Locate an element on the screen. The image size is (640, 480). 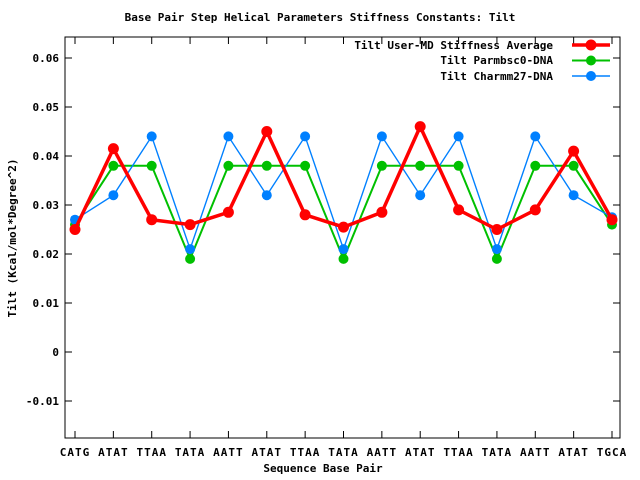
y-tick-label: 0.04 is located at coordinates (46, 156).